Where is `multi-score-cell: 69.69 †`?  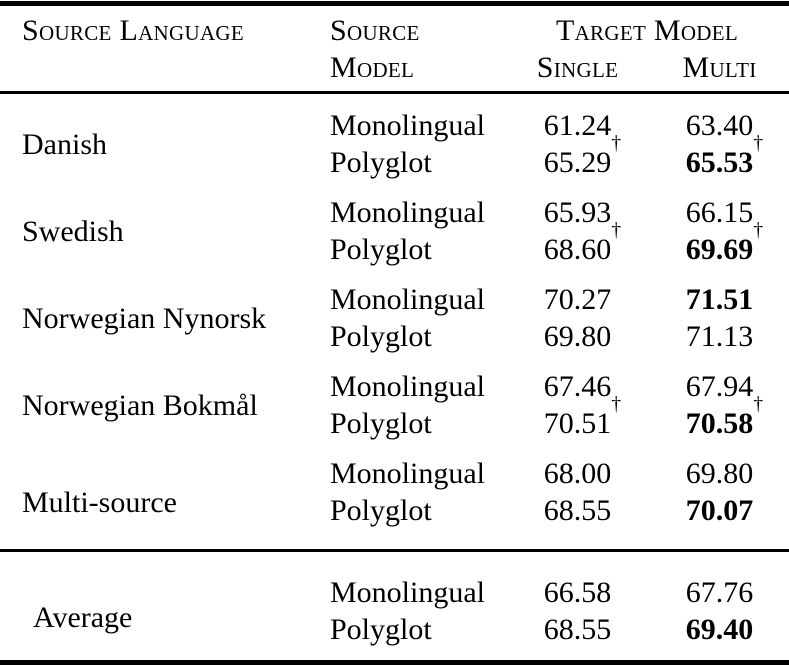
multi-score-cell: 69.69 † is located at coordinates (719, 244).